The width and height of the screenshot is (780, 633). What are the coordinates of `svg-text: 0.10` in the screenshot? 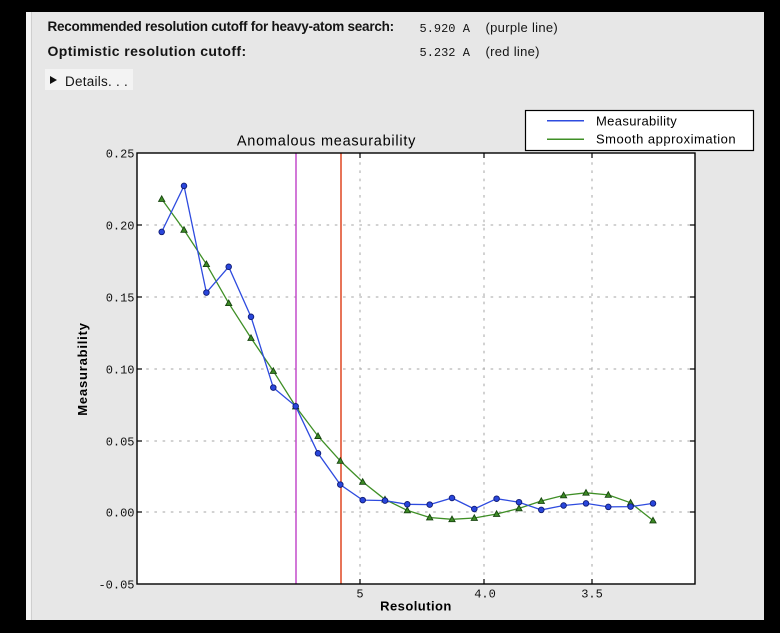 It's located at (120, 371).